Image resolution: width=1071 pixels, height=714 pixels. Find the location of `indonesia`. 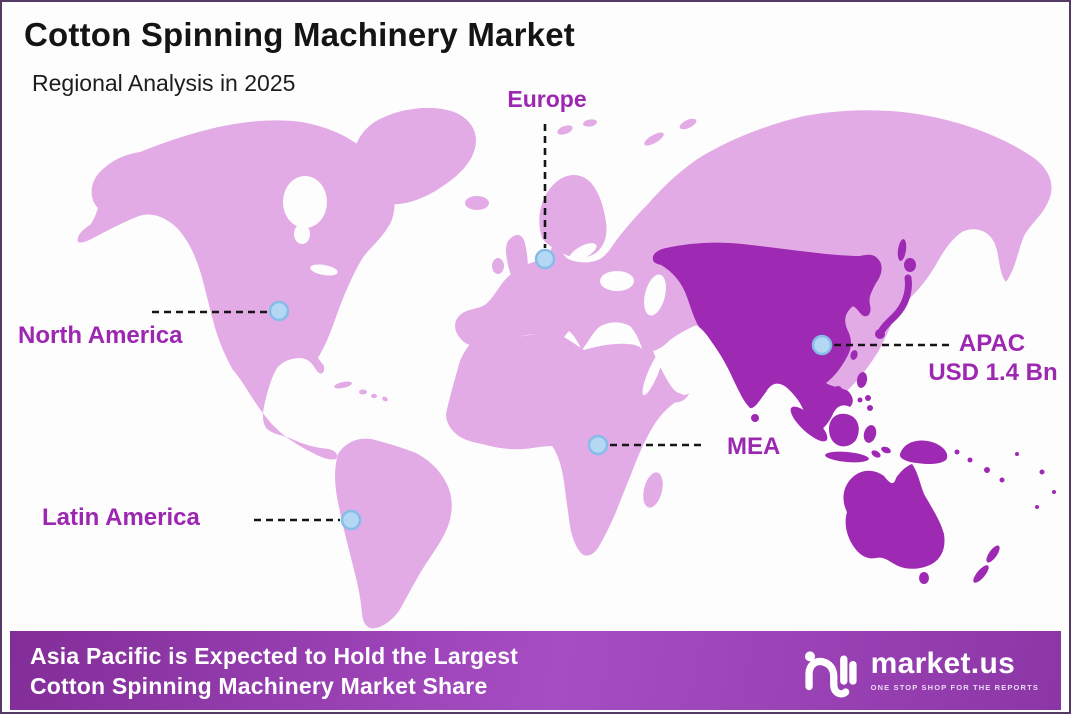

indonesia is located at coordinates (869, 435).